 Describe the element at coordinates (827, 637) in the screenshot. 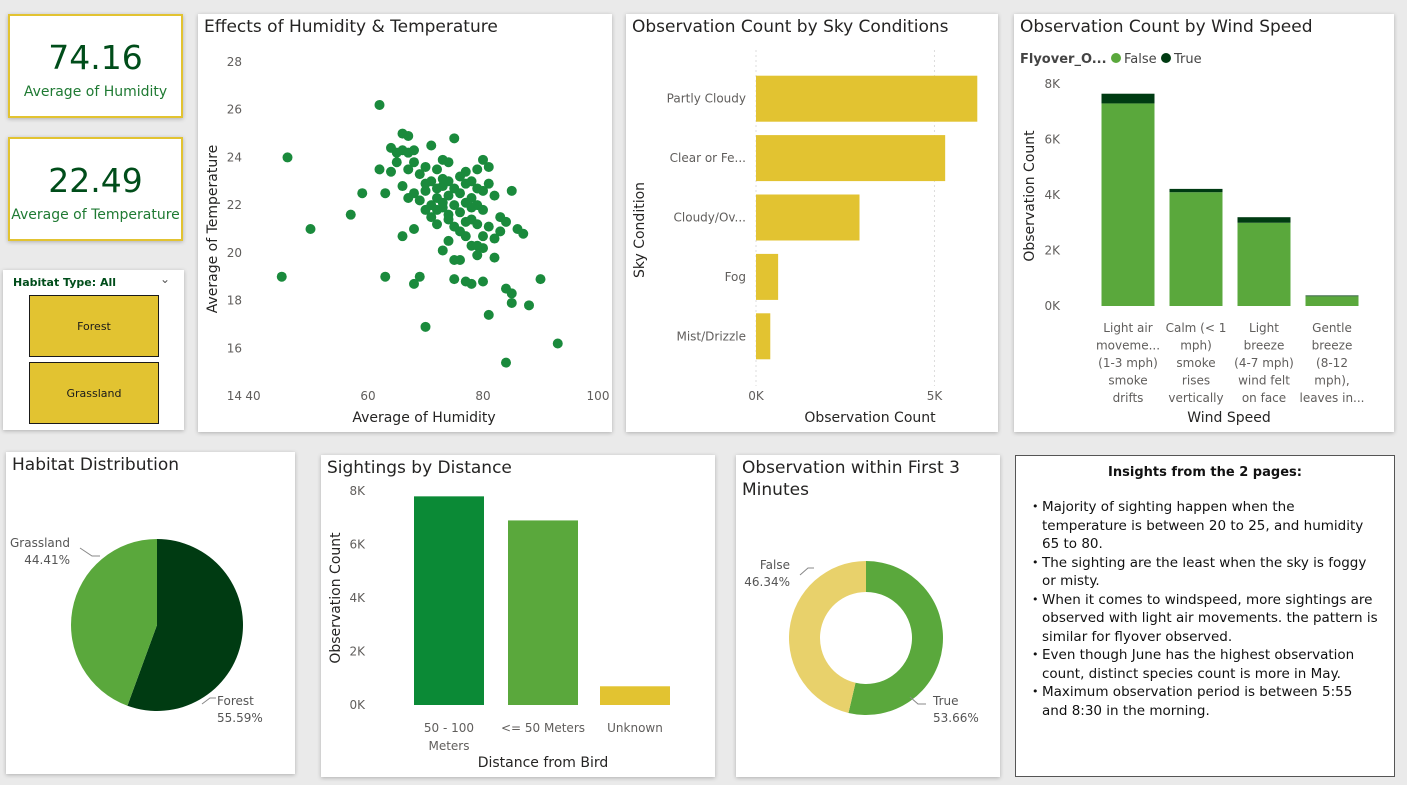

I see `pie-slice-false` at that location.